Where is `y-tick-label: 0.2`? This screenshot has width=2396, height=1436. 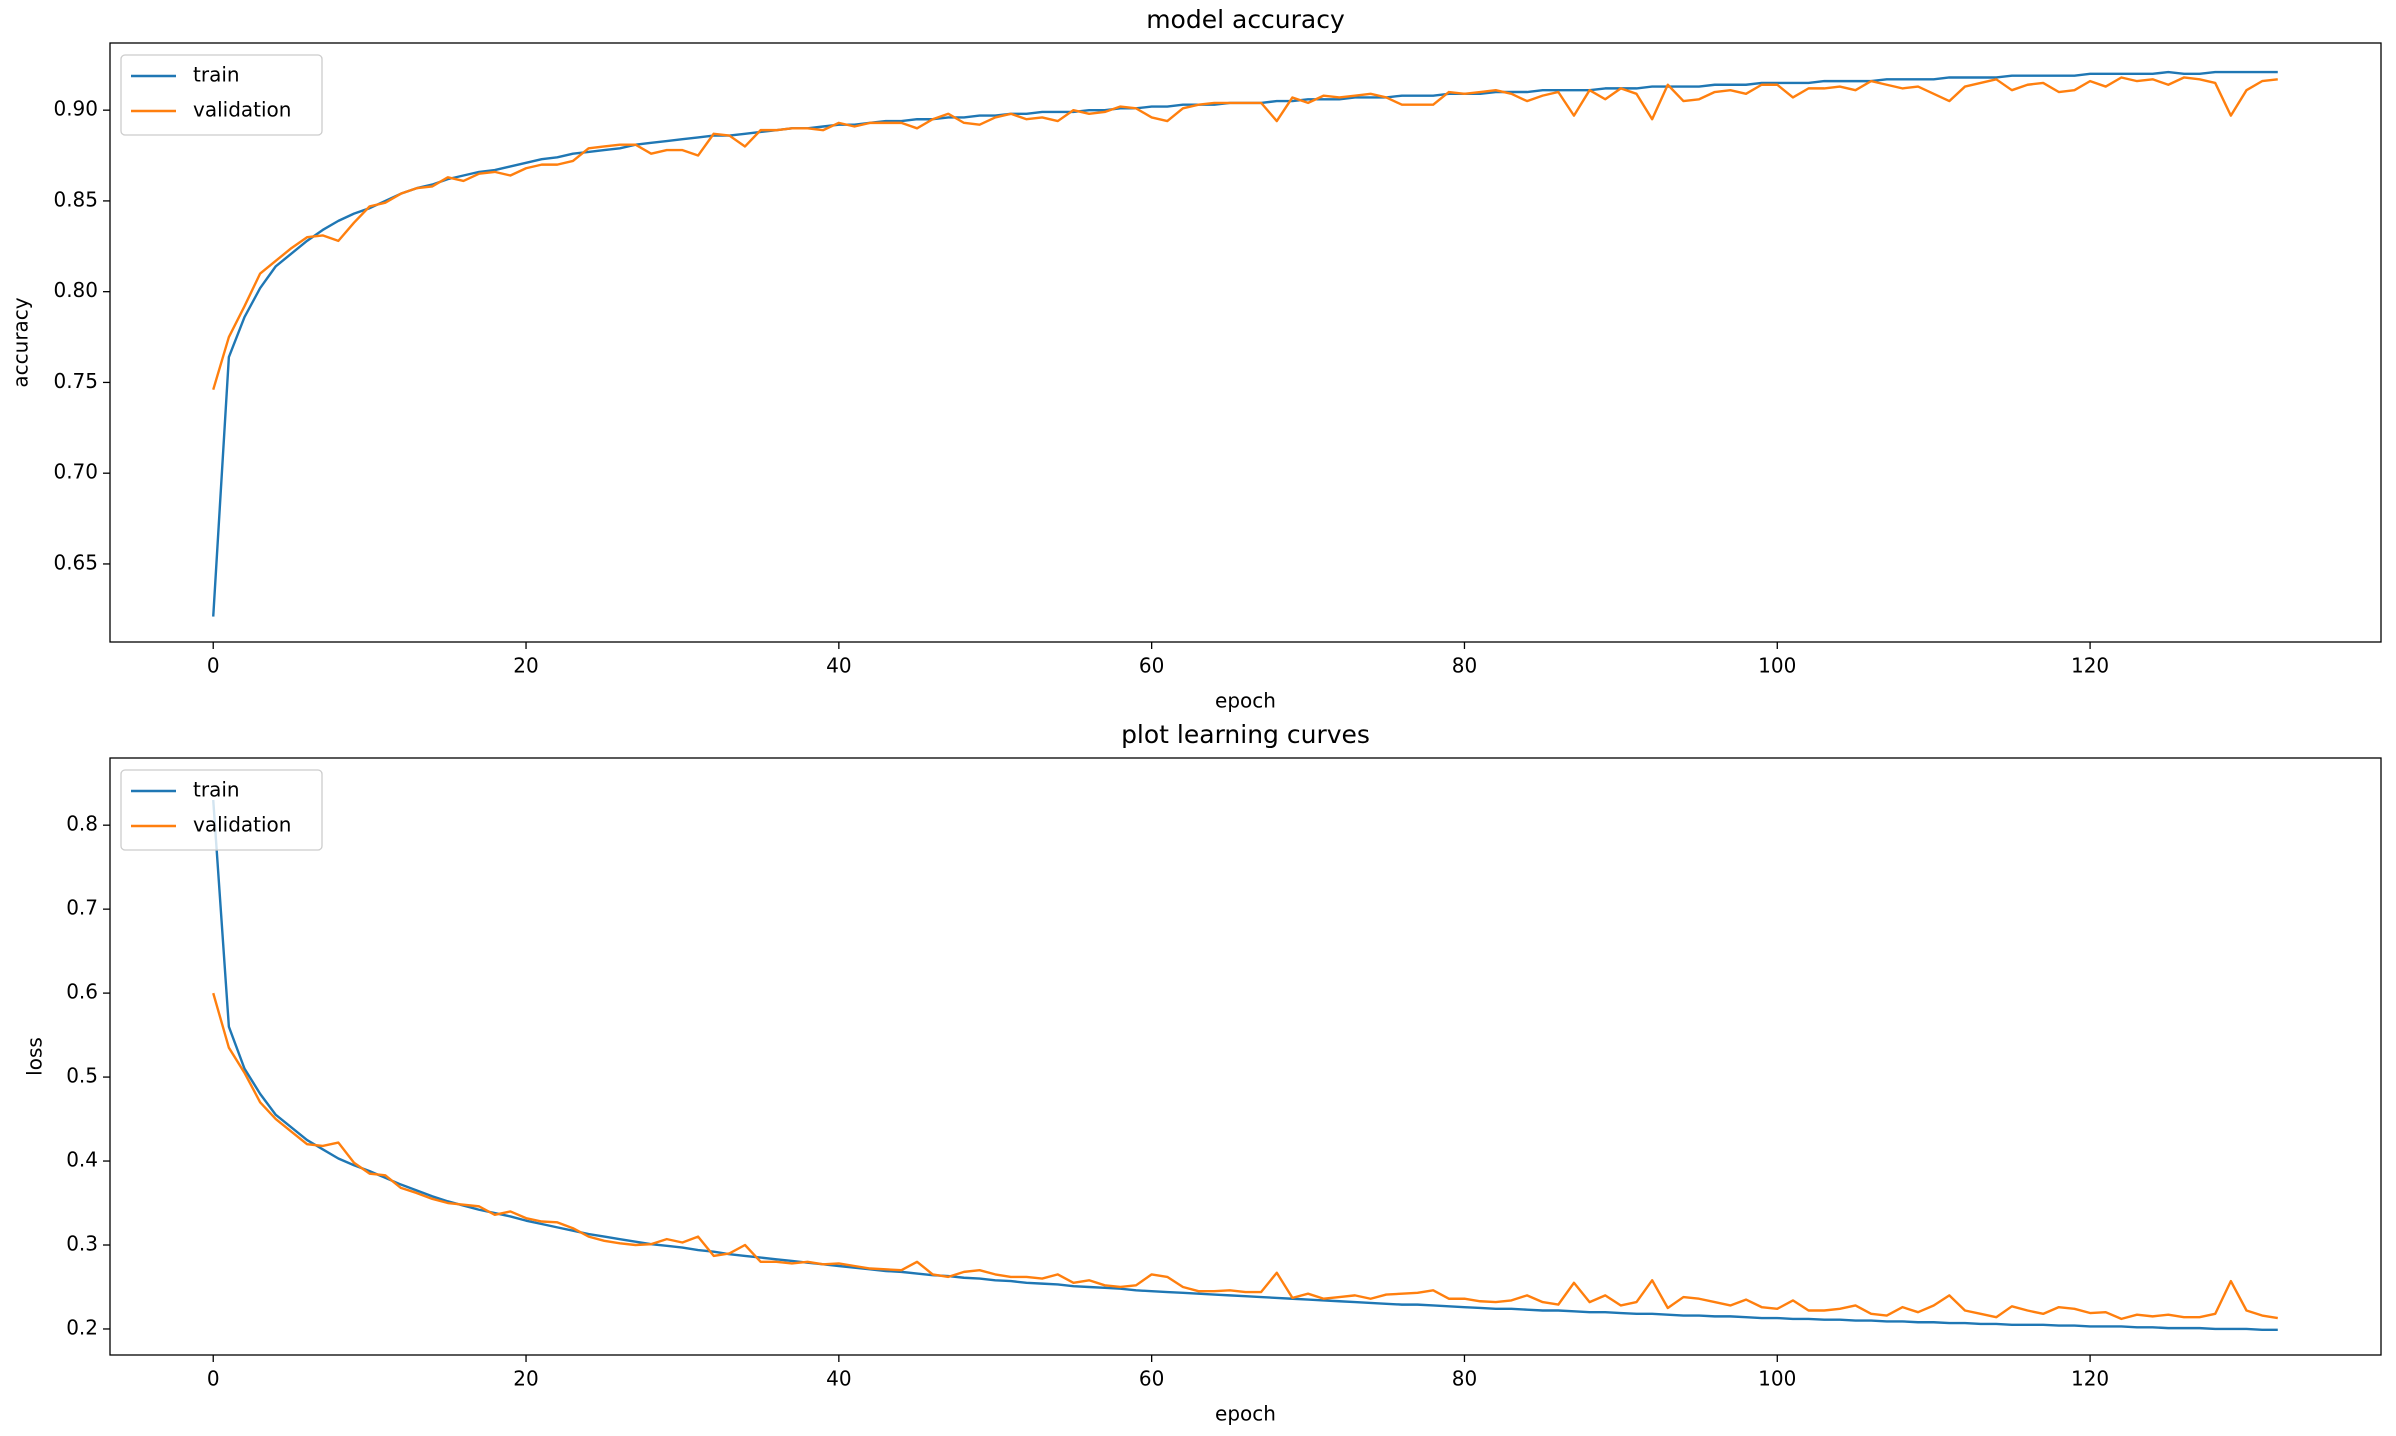 y-tick-label: 0.2 is located at coordinates (82, 1327).